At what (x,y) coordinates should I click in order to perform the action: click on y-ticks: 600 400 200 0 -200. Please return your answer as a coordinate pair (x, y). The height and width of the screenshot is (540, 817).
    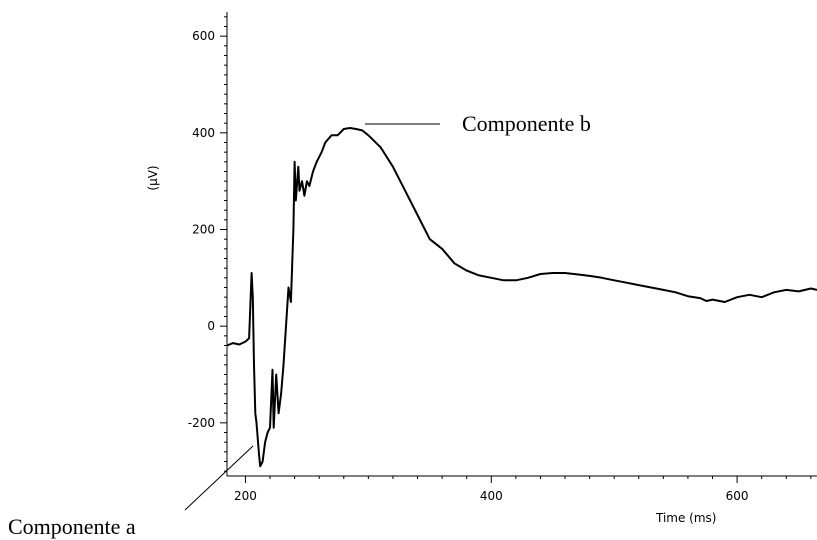
    Looking at the image, I should click on (207, 229).